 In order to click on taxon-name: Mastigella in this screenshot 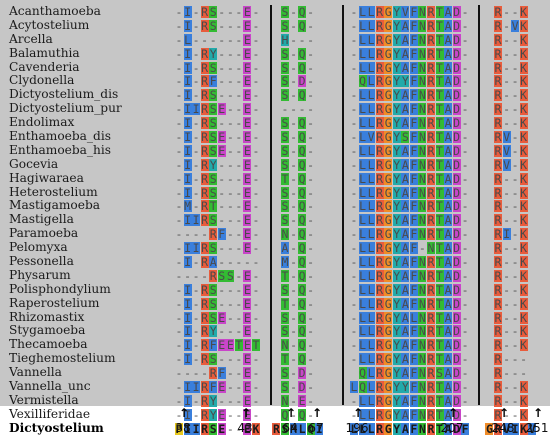, I will do `click(41, 219)`.